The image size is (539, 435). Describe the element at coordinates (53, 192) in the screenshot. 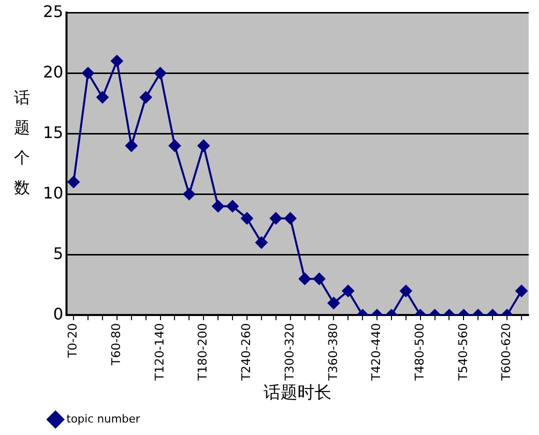

I see `y-tick-label: 10` at that location.